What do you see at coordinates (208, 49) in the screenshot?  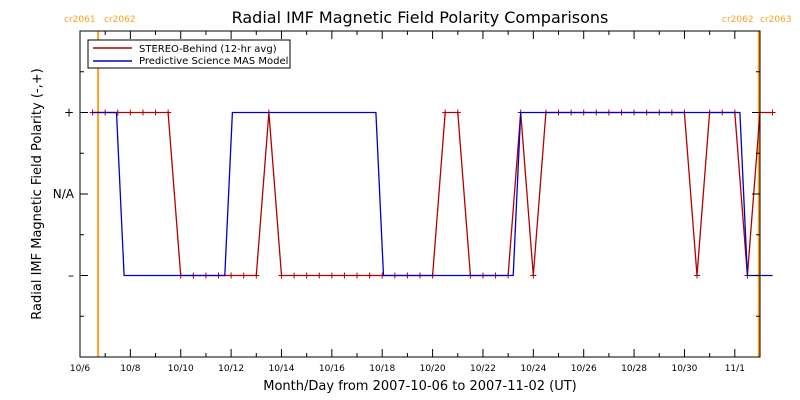 I see `legend-label-stereo: STEREO-Behind (12-hr avg)` at bounding box center [208, 49].